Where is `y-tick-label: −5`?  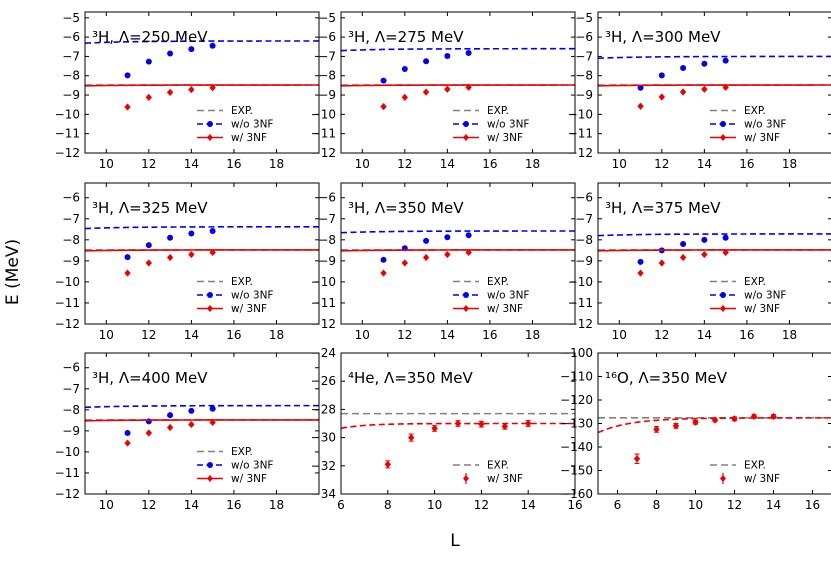
y-tick-label: −5 is located at coordinates (327, 18).